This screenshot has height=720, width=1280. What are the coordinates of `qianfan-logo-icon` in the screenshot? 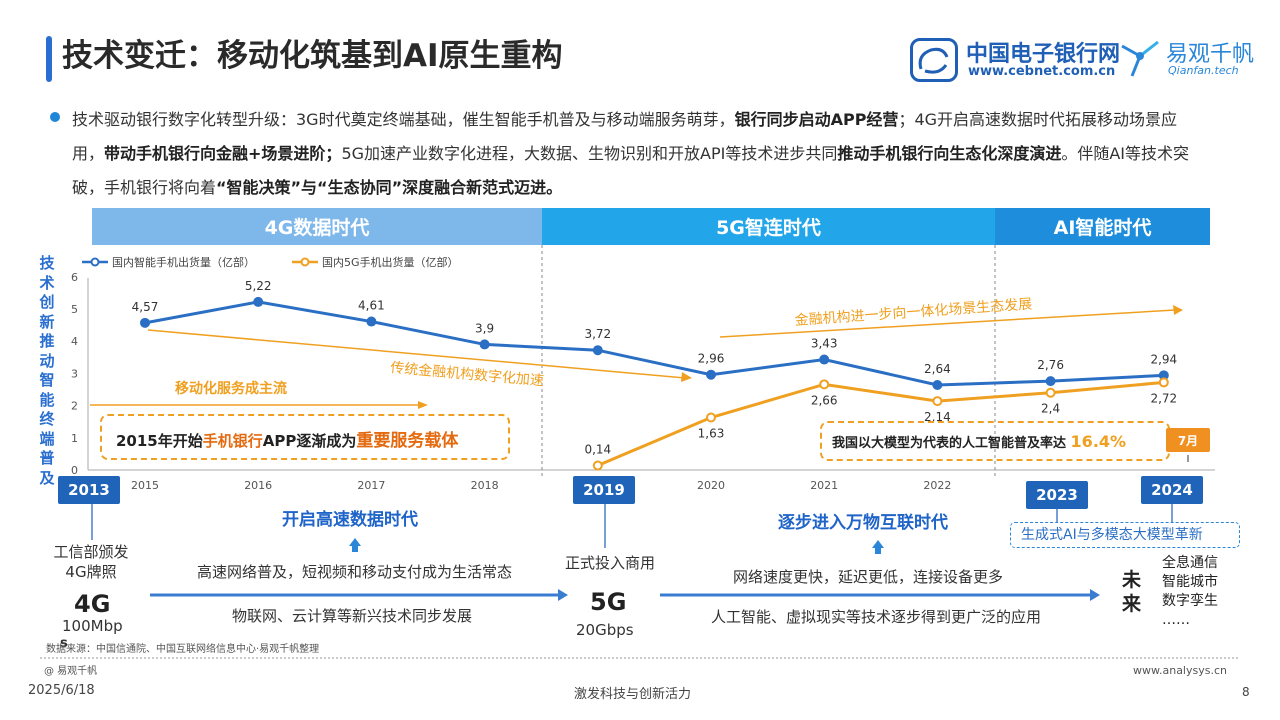 It's located at (1140, 58).